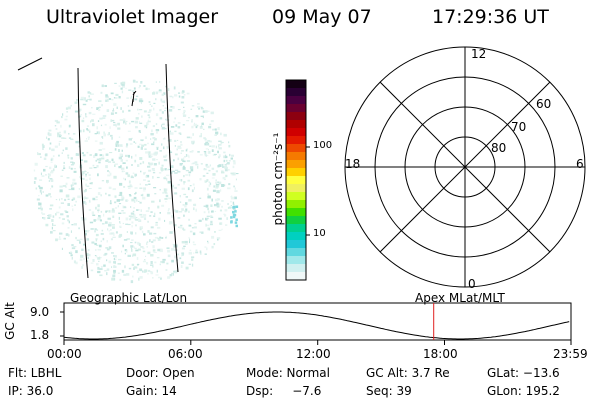 This screenshot has width=600, height=400. What do you see at coordinates (129, 298) in the screenshot?
I see `geo-latlon-label: Geographic Lat/Lon` at bounding box center [129, 298].